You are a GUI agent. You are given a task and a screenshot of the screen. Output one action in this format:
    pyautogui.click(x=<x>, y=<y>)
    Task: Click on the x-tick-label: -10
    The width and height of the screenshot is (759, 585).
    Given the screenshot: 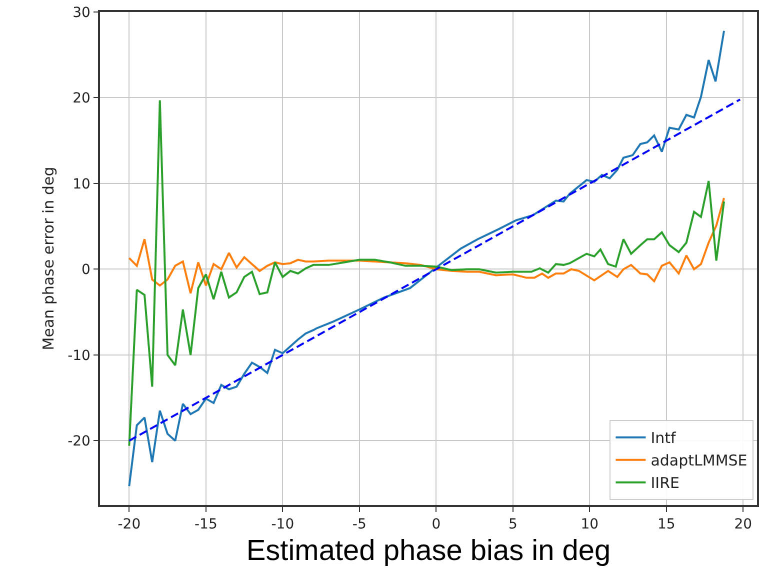 What is the action you would take?
    pyautogui.click(x=282, y=524)
    